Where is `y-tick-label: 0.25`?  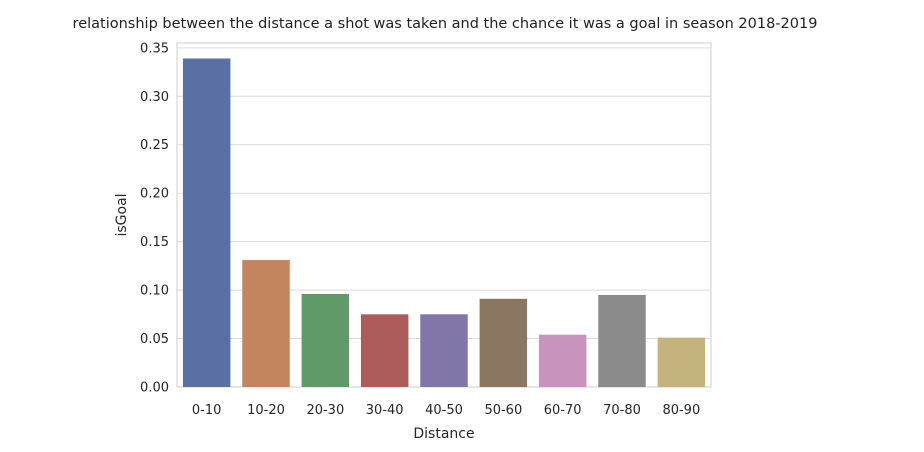 y-tick-label: 0.25 is located at coordinates (154, 145).